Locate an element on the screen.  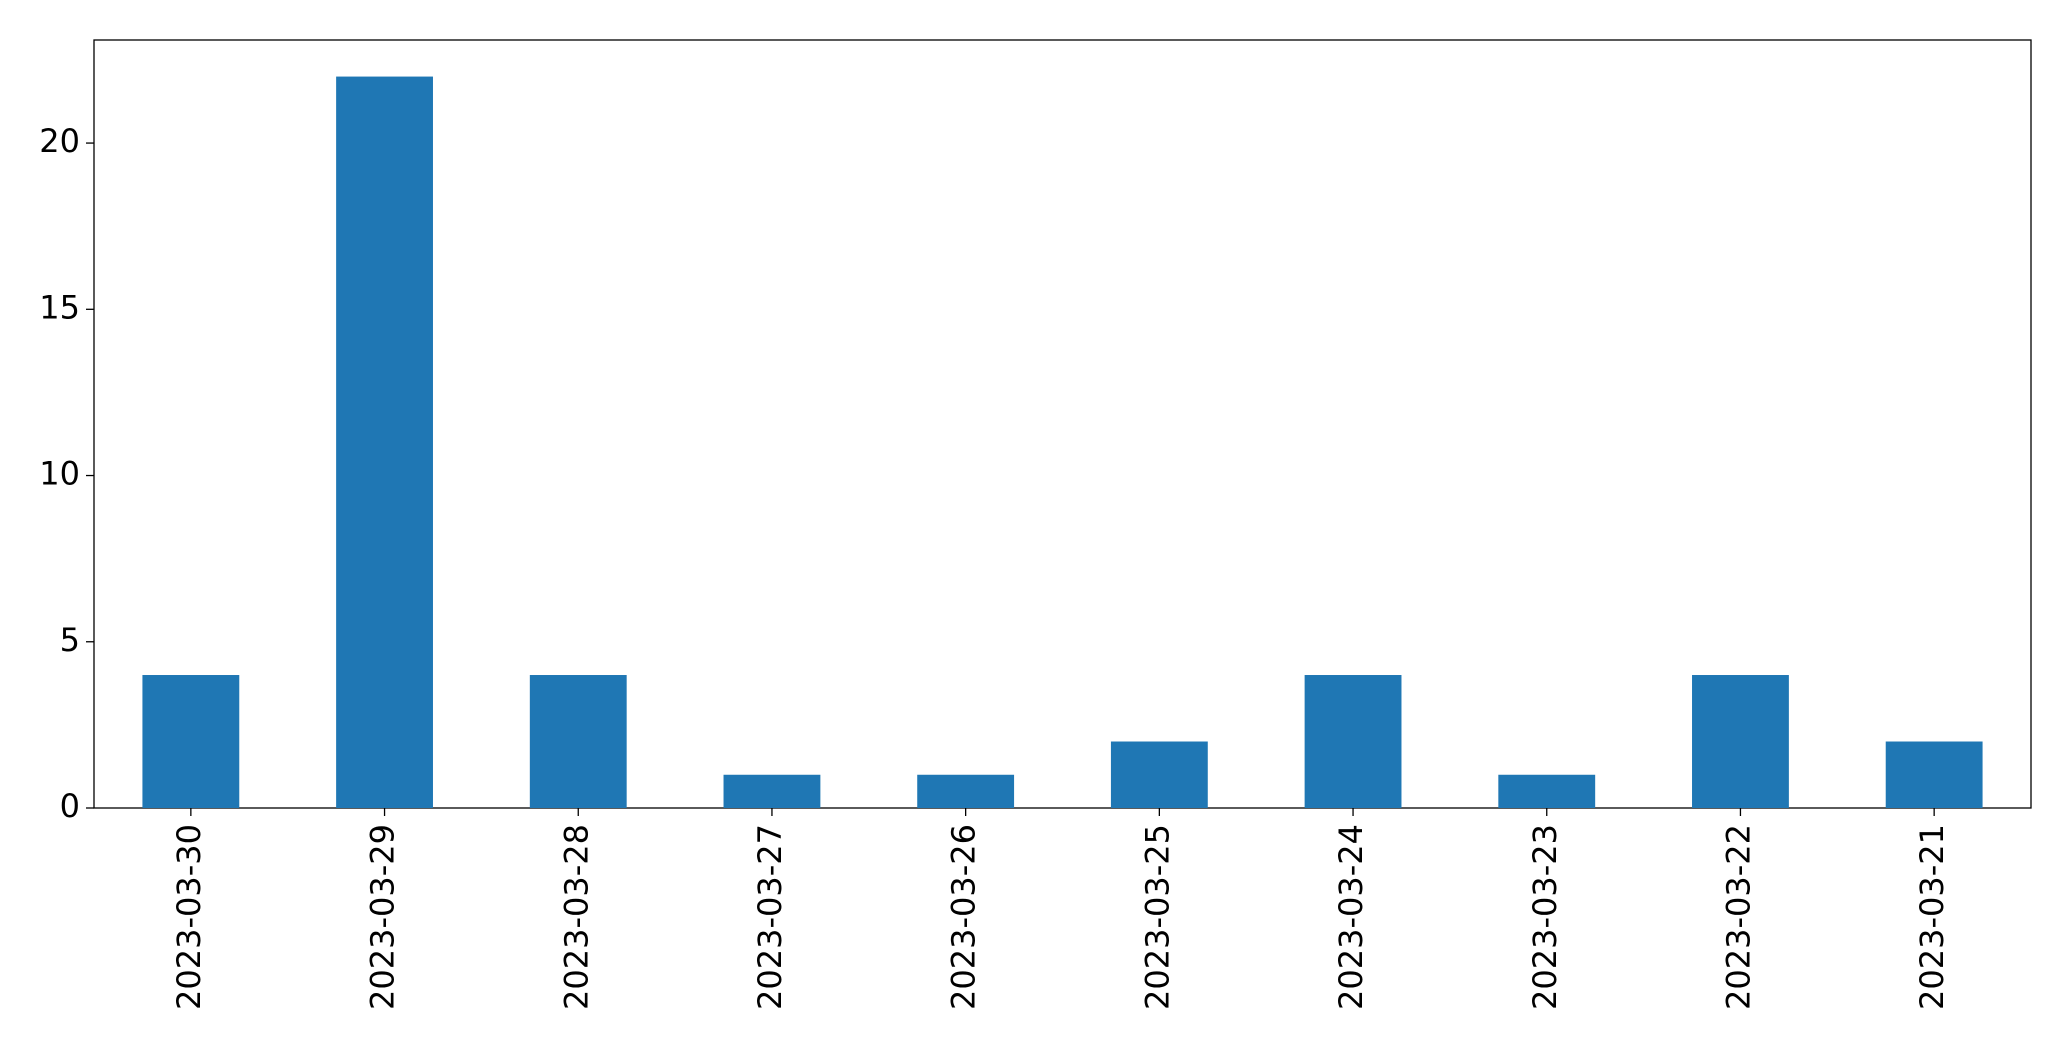
x-tick-label: 2023-03-27 is located at coordinates (770, 917).